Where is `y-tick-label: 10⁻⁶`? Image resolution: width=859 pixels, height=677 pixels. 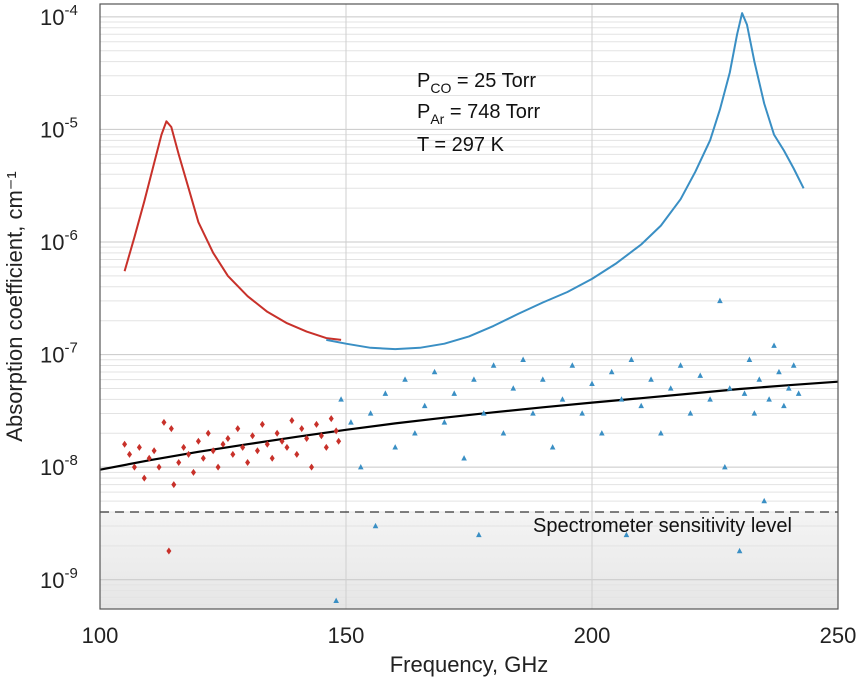
y-tick-label: 10⁻⁶ is located at coordinates (59, 241).